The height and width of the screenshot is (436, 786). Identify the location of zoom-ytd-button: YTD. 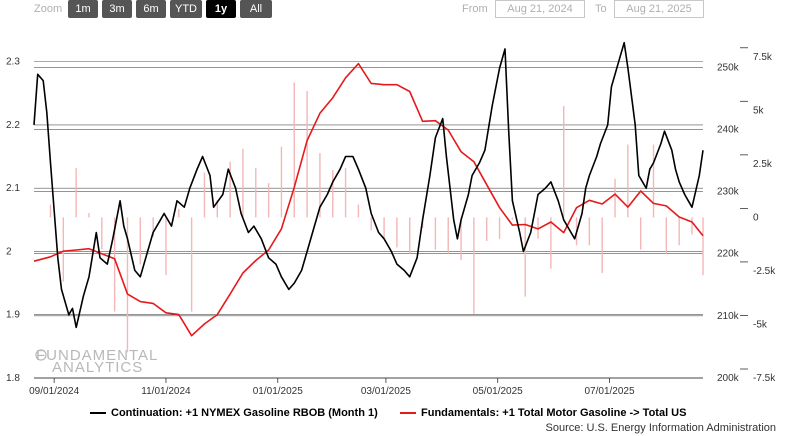
(186, 9).